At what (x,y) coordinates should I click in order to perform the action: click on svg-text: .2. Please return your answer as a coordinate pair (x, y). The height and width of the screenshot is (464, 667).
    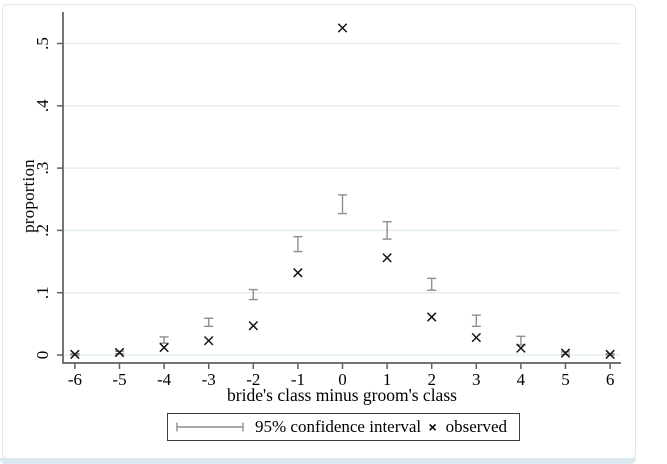
    Looking at the image, I should click on (42, 230).